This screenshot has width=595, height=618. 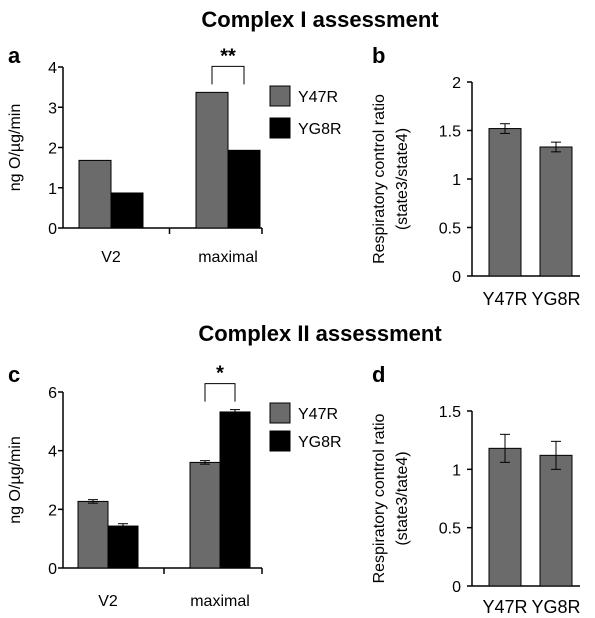 What do you see at coordinates (378, 374) in the screenshot?
I see `panel-label-d: d` at bounding box center [378, 374].